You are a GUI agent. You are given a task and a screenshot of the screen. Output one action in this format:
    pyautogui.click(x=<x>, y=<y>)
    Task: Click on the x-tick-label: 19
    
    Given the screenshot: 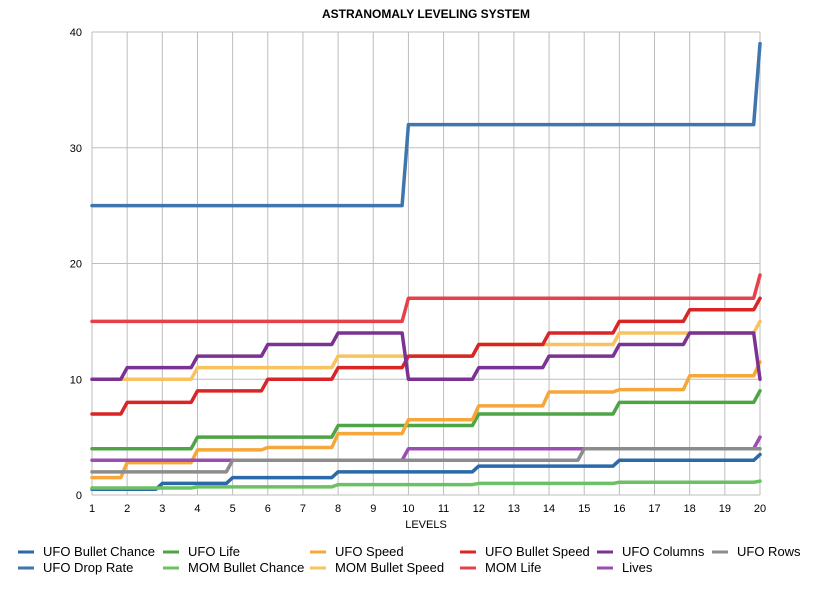 What is the action you would take?
    pyautogui.click(x=725, y=509)
    